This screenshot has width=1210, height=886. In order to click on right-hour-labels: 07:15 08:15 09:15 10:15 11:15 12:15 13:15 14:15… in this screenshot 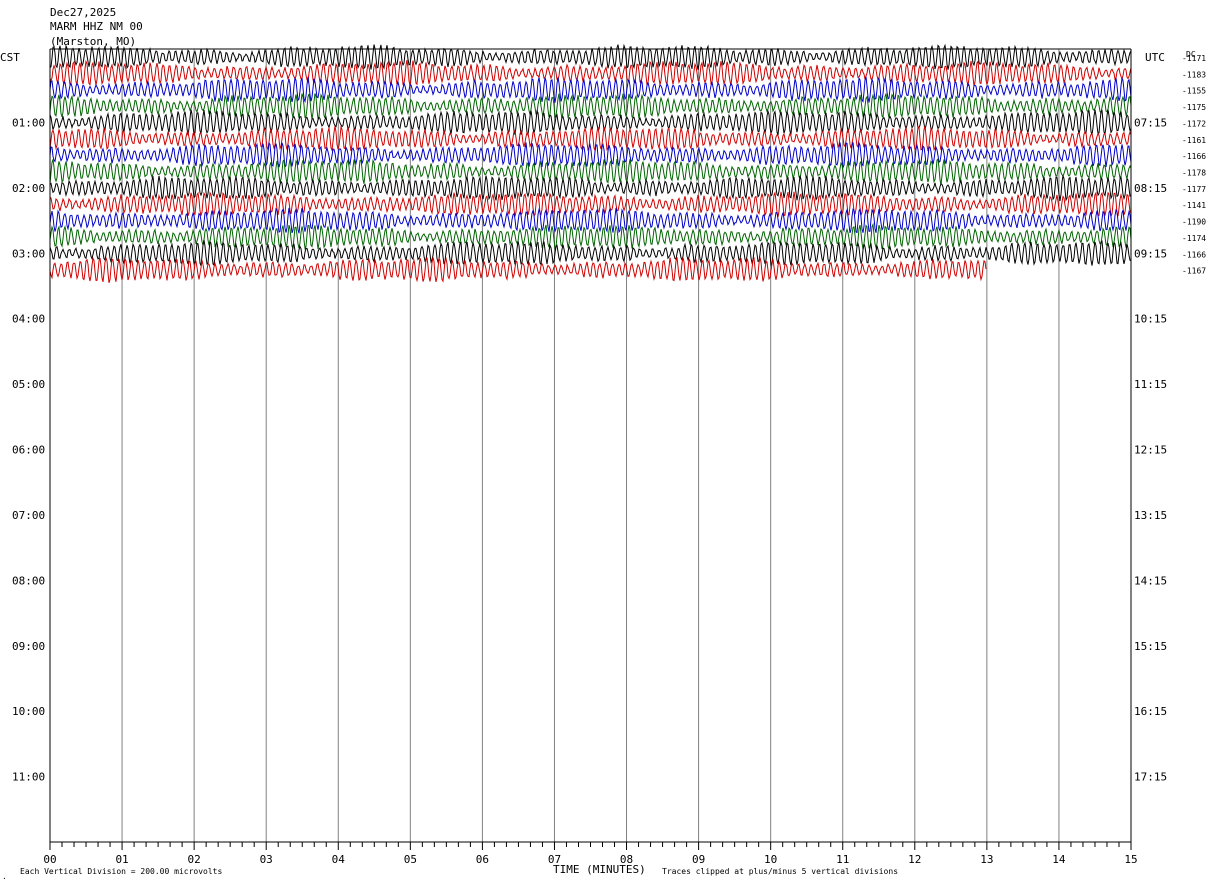, I will do `click(1150, 449)`.